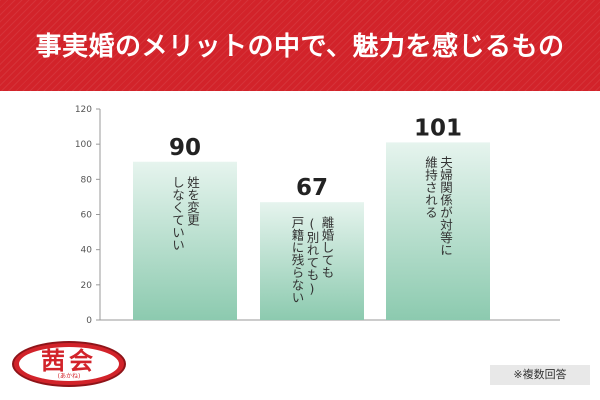 The width and height of the screenshot is (600, 400). Describe the element at coordinates (83, 110) in the screenshot. I see `y-tick-label: 120` at that location.